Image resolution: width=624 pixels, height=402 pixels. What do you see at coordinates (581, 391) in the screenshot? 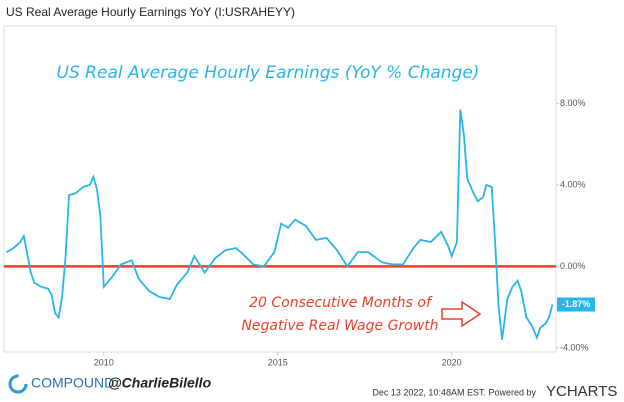
I see `provider: YCHARTS` at bounding box center [581, 391].